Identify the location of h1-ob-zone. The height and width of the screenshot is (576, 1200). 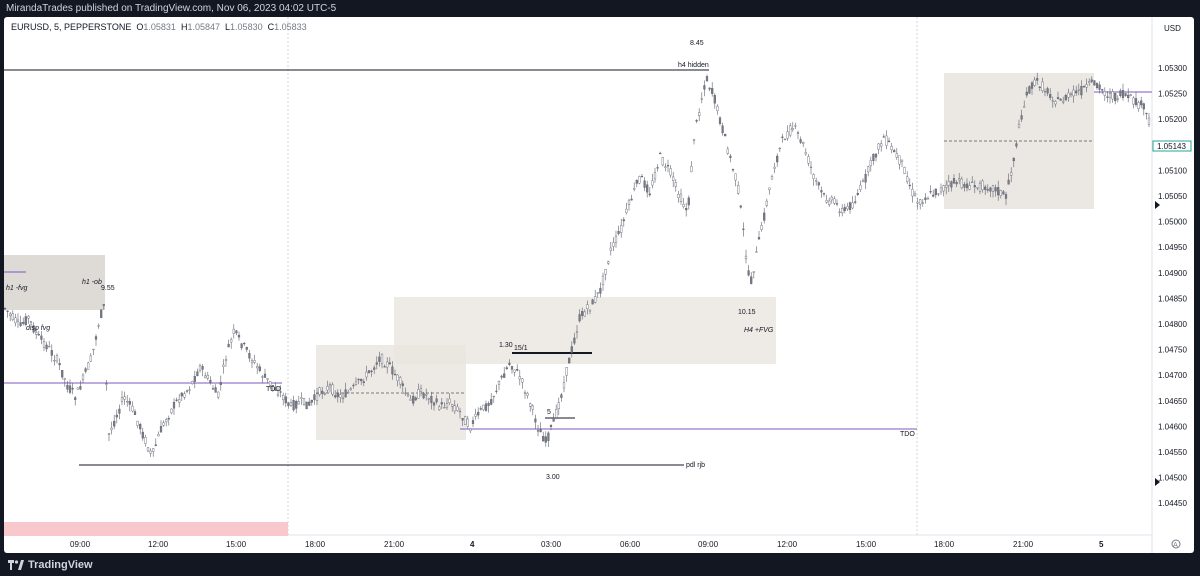
(54, 282).